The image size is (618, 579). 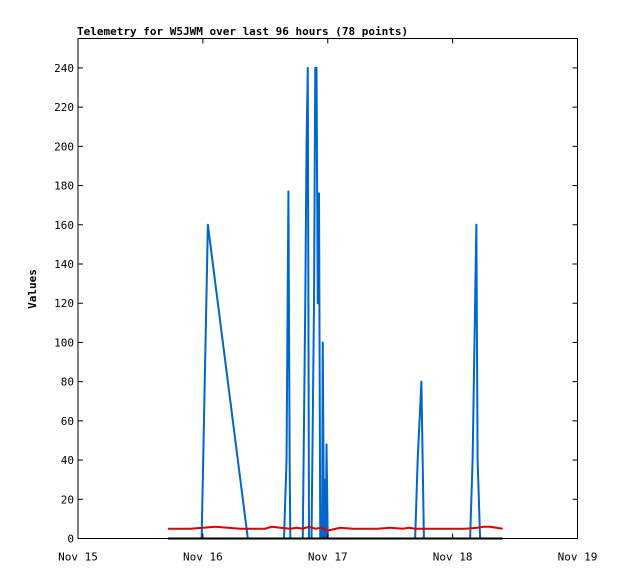 I want to click on x-tick-label: Nov 17, so click(x=328, y=557).